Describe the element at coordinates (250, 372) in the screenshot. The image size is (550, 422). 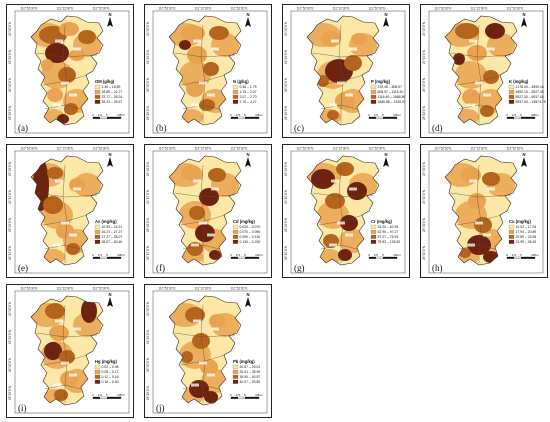
I see `legend-class-label: 29.01 – 35.90` at that location.